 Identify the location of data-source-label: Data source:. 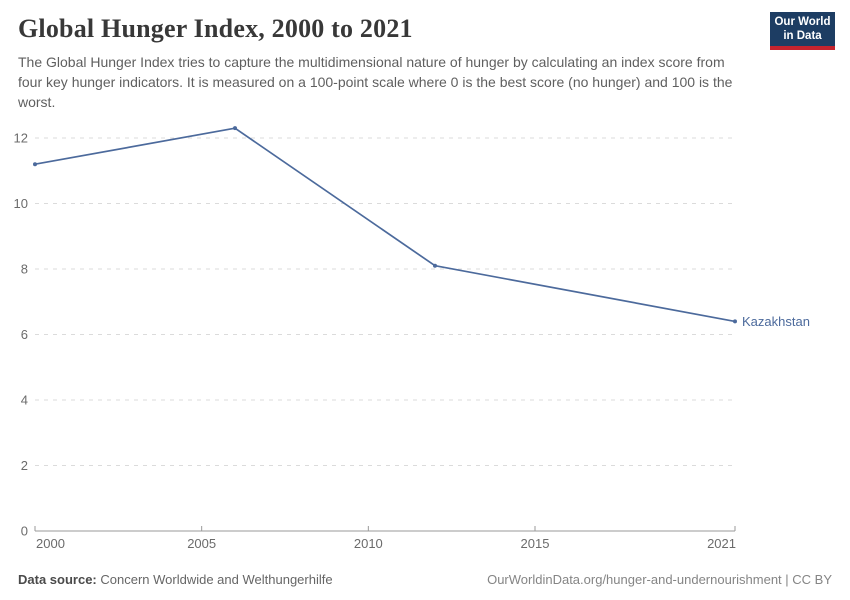
(57, 579).